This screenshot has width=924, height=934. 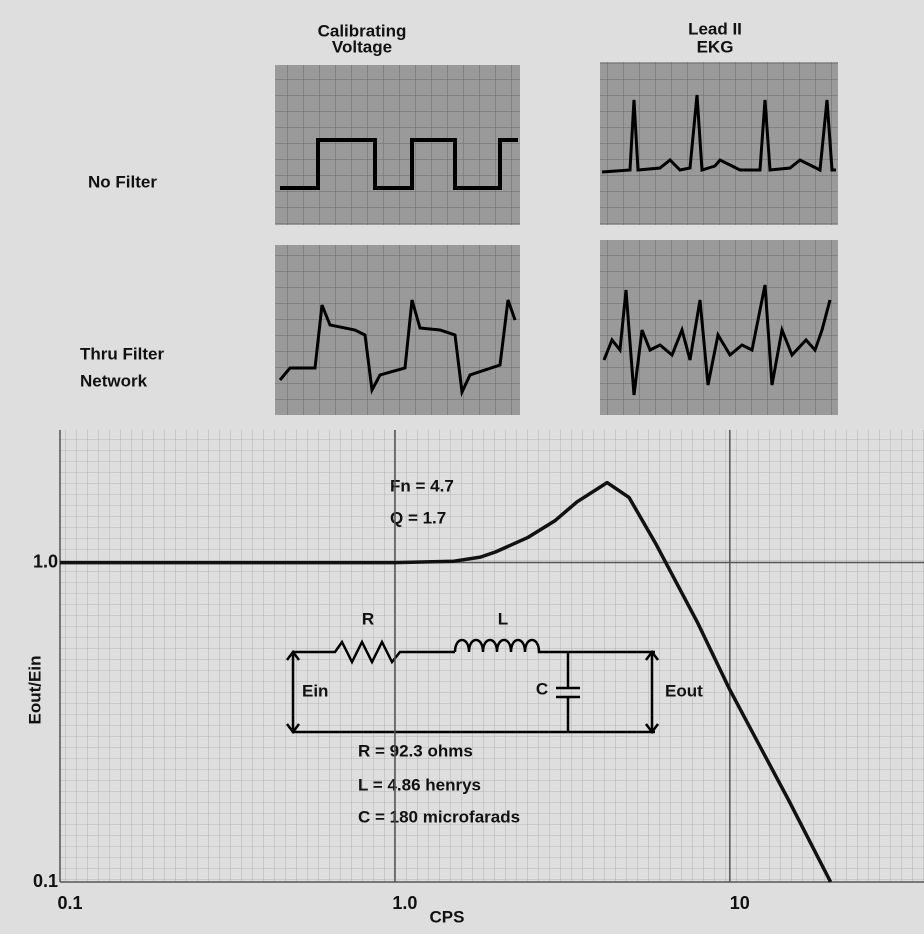 I want to click on column-header: Voltage, so click(x=362, y=46).